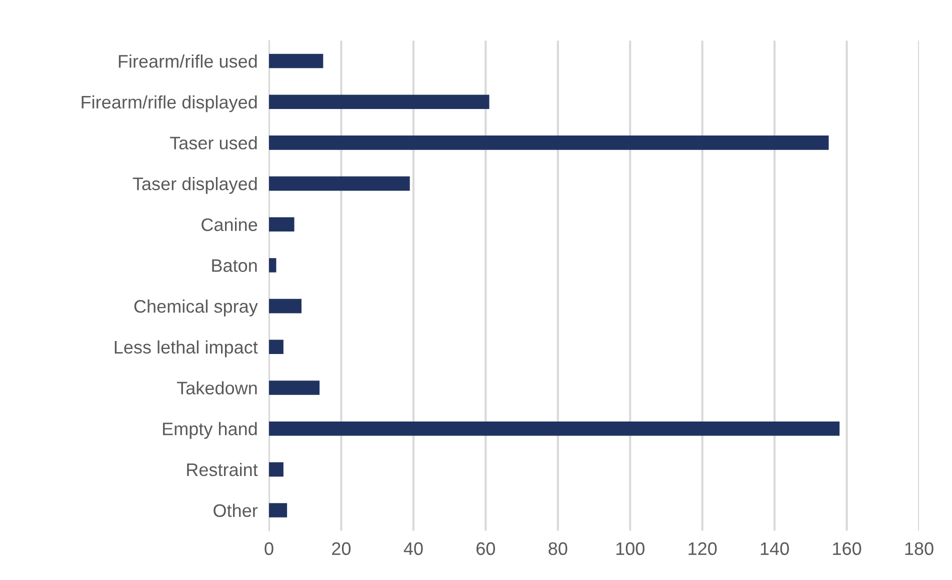 The image size is (952, 580). What do you see at coordinates (341, 549) in the screenshot?
I see `x-tick-label: 20` at bounding box center [341, 549].